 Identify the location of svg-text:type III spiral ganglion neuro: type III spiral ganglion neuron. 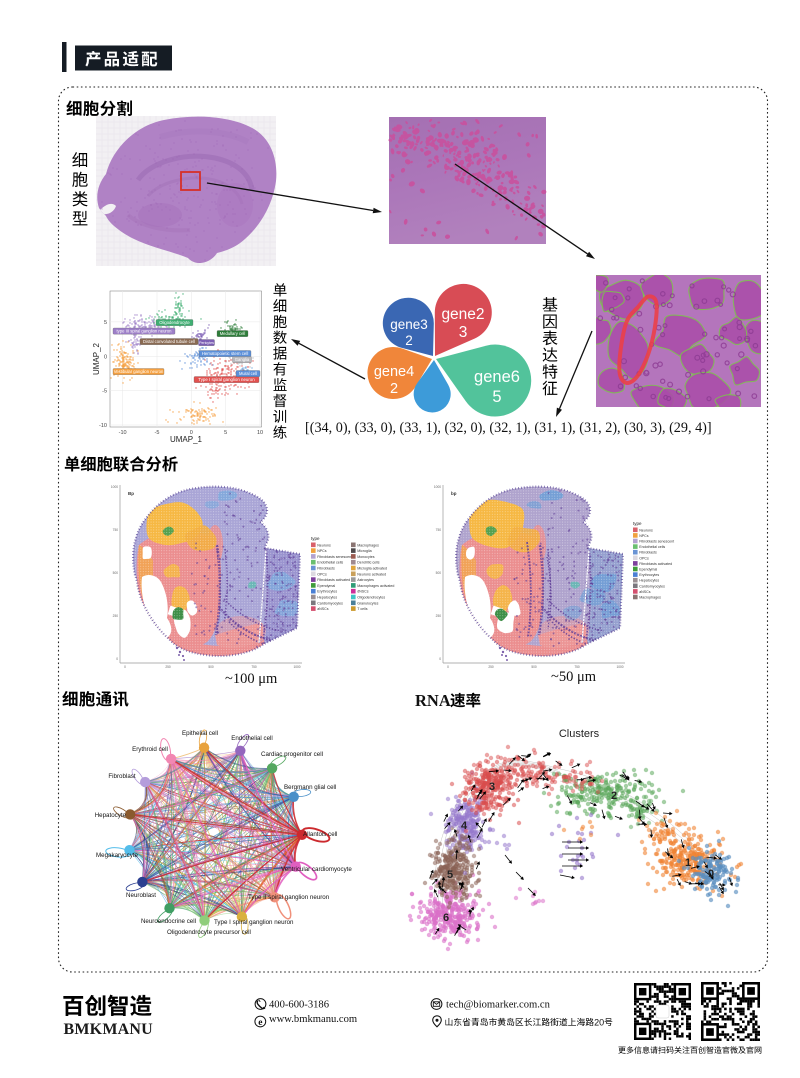
(145, 331).